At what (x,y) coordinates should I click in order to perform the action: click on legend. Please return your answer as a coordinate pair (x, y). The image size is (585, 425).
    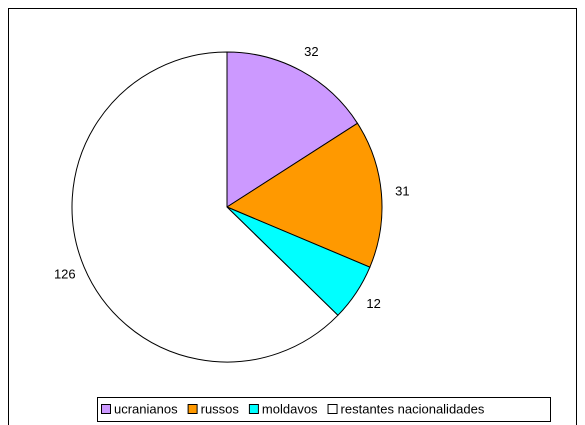
    Looking at the image, I should click on (324, 409).